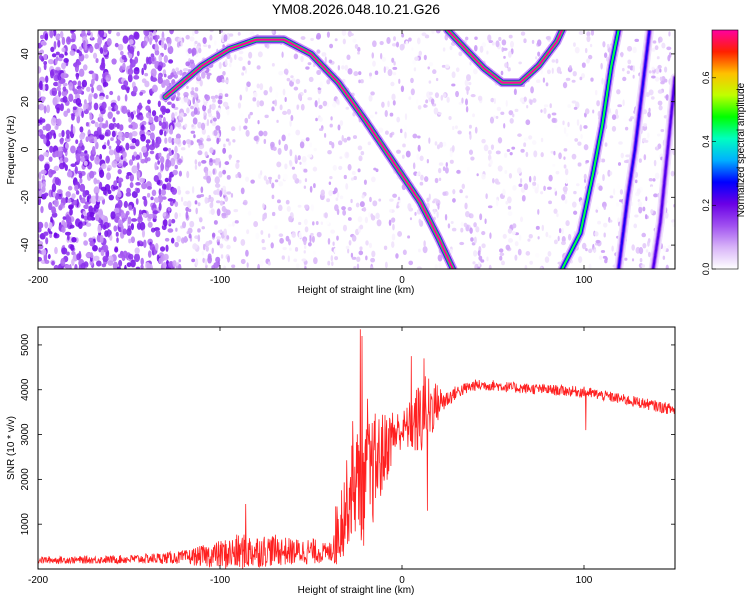 Image resolution: width=750 pixels, height=600 pixels. What do you see at coordinates (706, 141) in the screenshot?
I see `colorbar-tick-label: 0.4` at bounding box center [706, 141].